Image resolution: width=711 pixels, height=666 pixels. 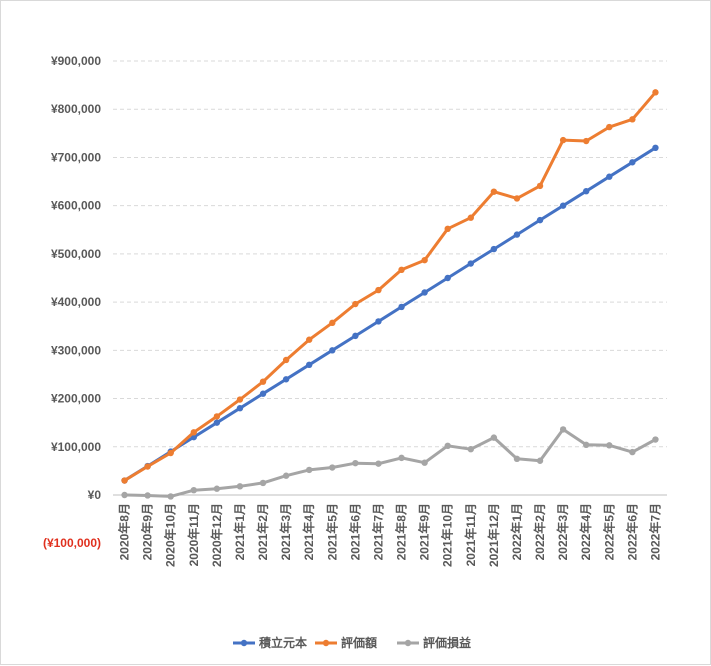 What do you see at coordinates (216, 535) in the screenshot?
I see `x-tick-label: 2020年12月` at bounding box center [216, 535].